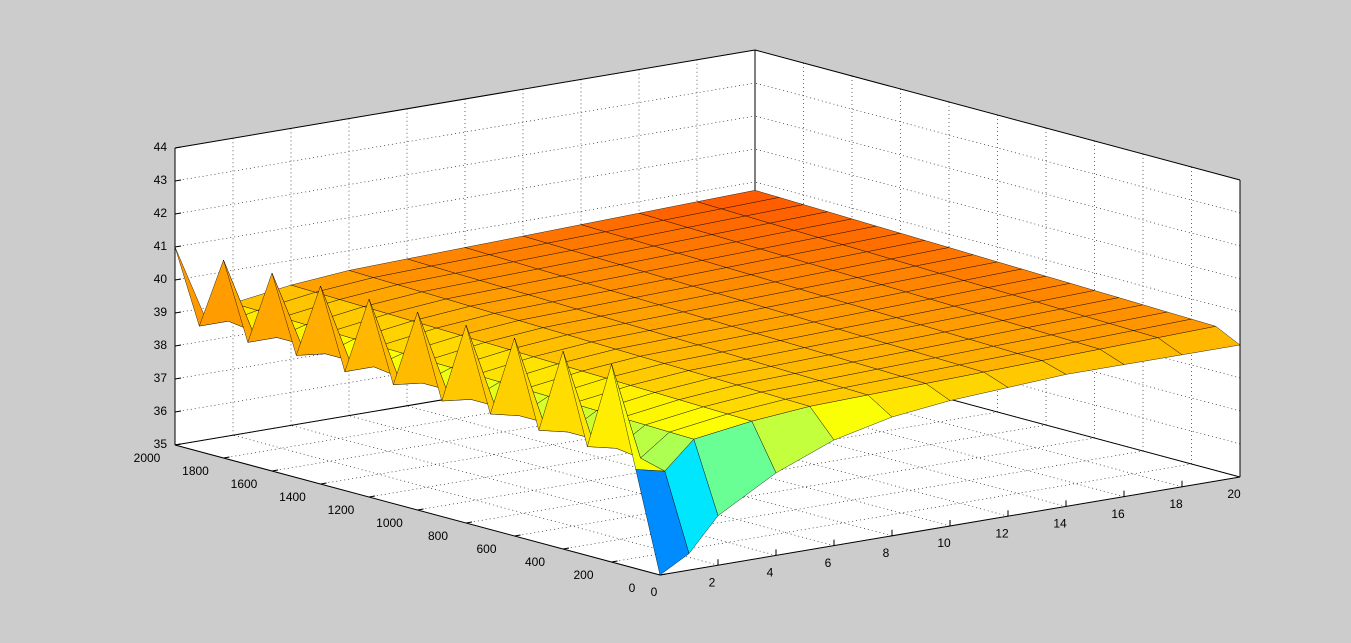 The height and width of the screenshot is (643, 1351). Describe the element at coordinates (161, 444) in the screenshot. I see `z-tick-label: 35` at that location.